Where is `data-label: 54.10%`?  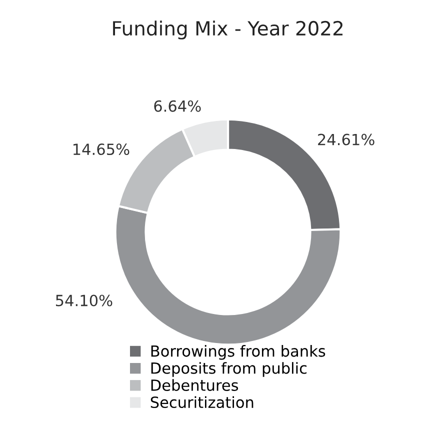
data-label: 54.10% is located at coordinates (84, 300).